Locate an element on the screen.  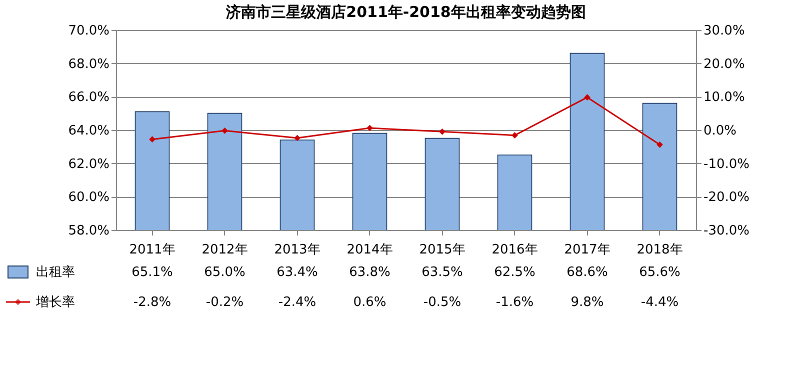
y2-tick-label: 10.0% is located at coordinates (724, 98).